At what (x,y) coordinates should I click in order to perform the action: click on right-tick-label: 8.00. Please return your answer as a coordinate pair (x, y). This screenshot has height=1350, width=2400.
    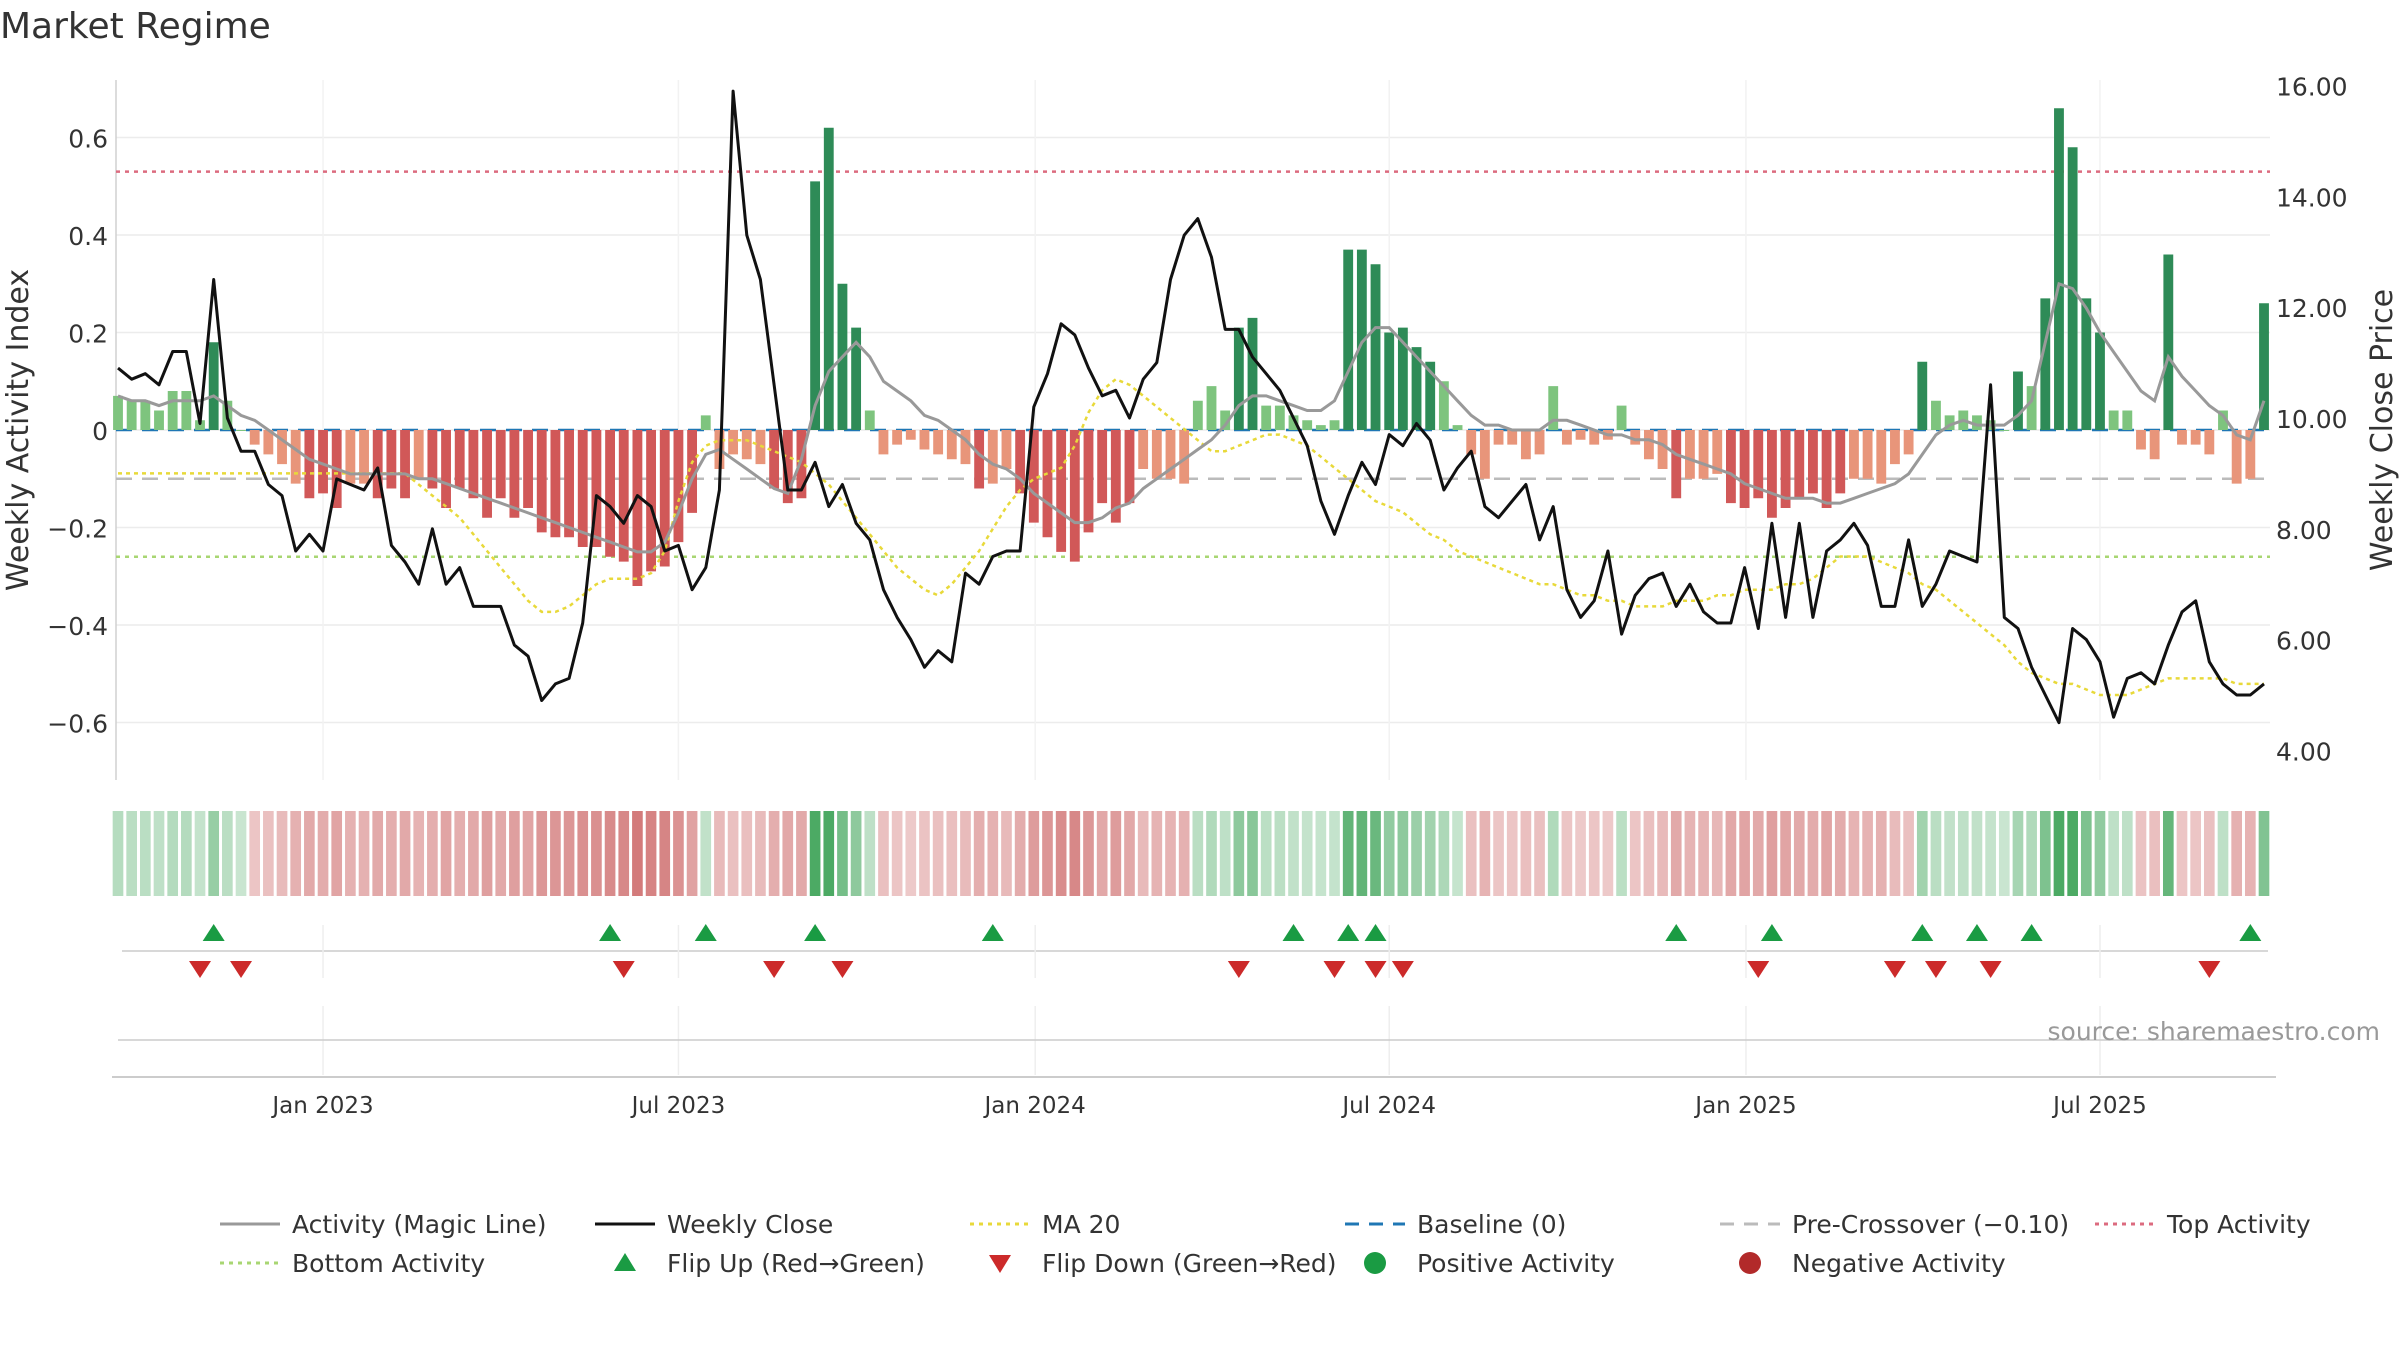
    Looking at the image, I should click on (2304, 530).